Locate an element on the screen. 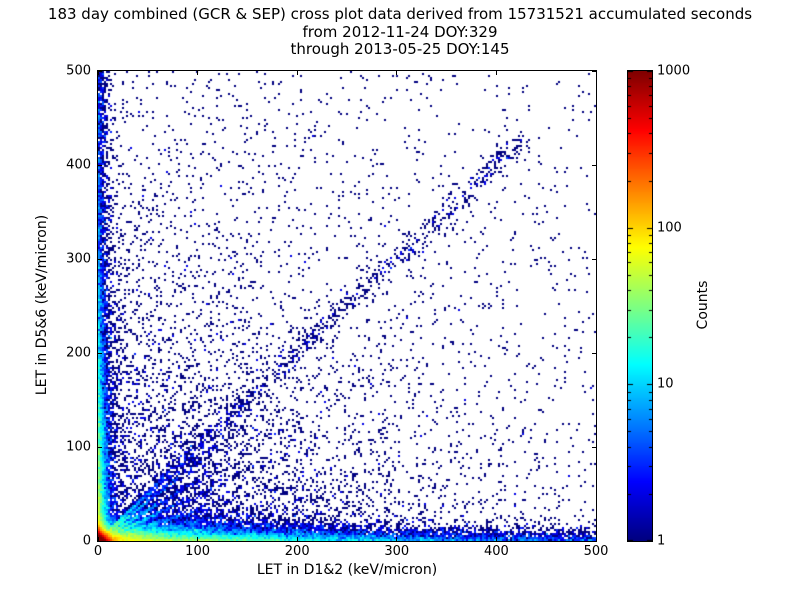 The height and width of the screenshot is (600, 800). y-tick-label: 100 is located at coordinates (78, 447).